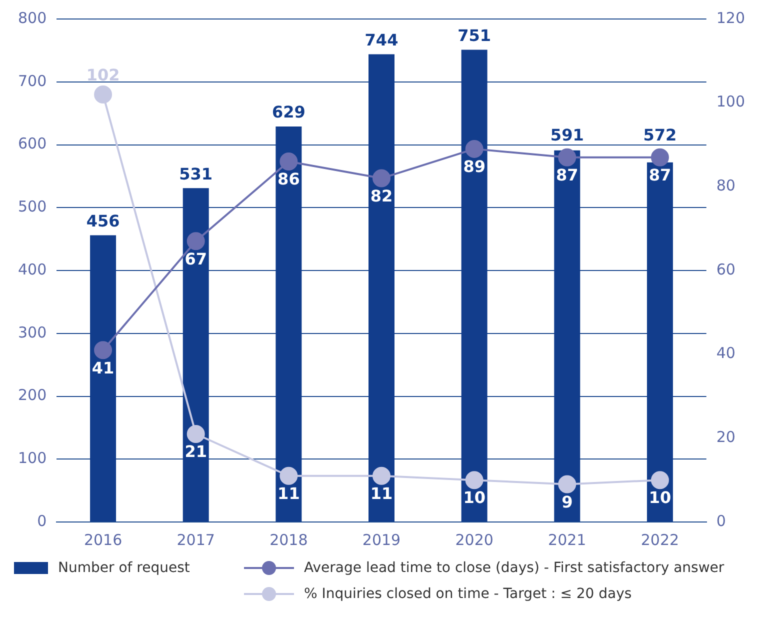 The height and width of the screenshot is (624, 763). What do you see at coordinates (103, 220) in the screenshot?
I see `data-label: 456` at bounding box center [103, 220].